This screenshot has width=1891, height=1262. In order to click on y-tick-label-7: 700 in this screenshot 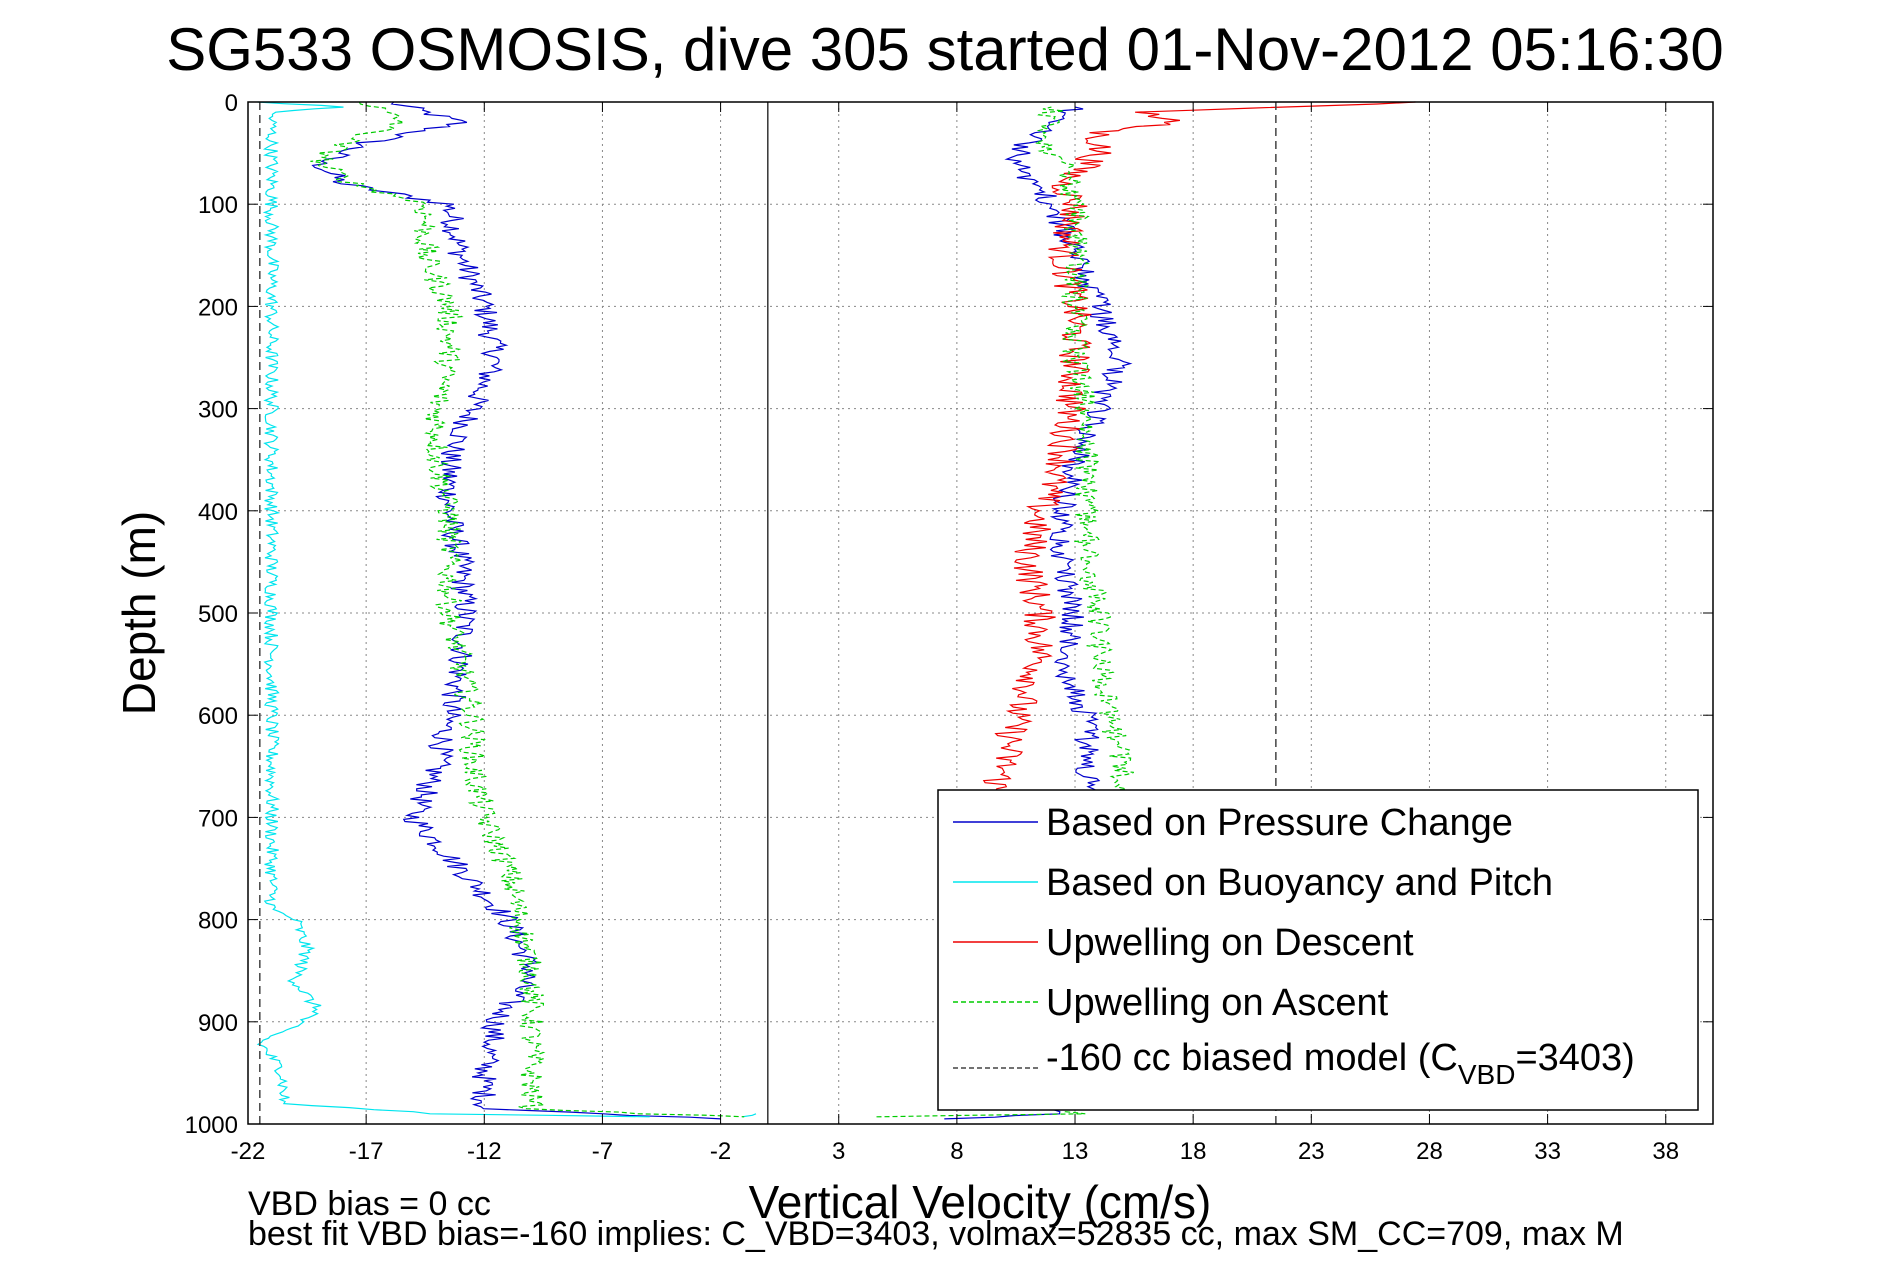, I will do `click(218, 818)`.